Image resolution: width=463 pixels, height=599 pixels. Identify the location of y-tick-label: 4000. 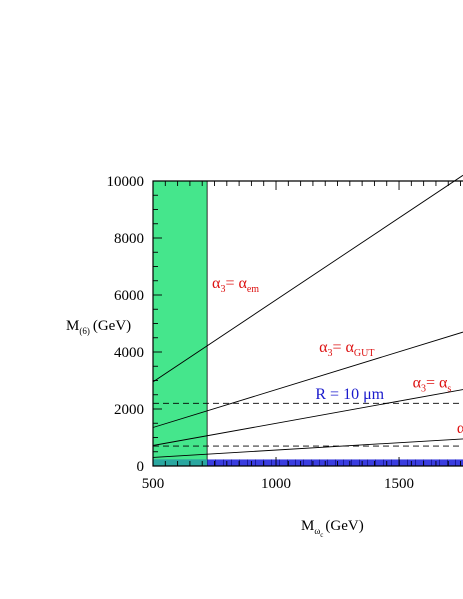
(129, 353).